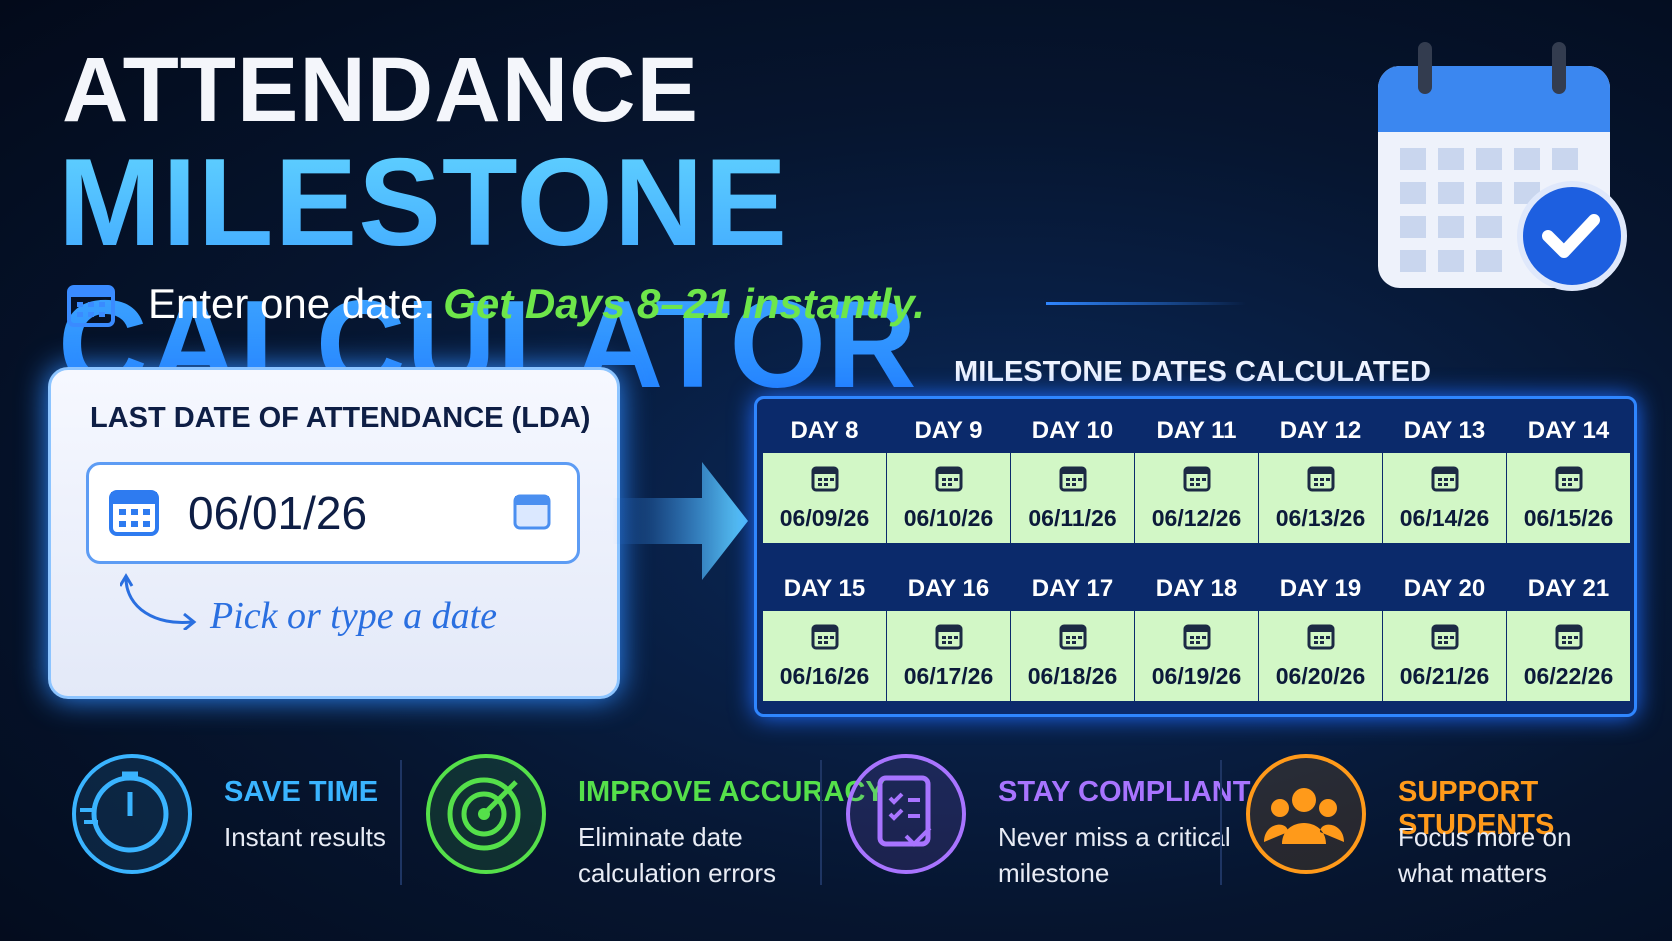  I want to click on day-header: DAY 21, so click(1568, 588).